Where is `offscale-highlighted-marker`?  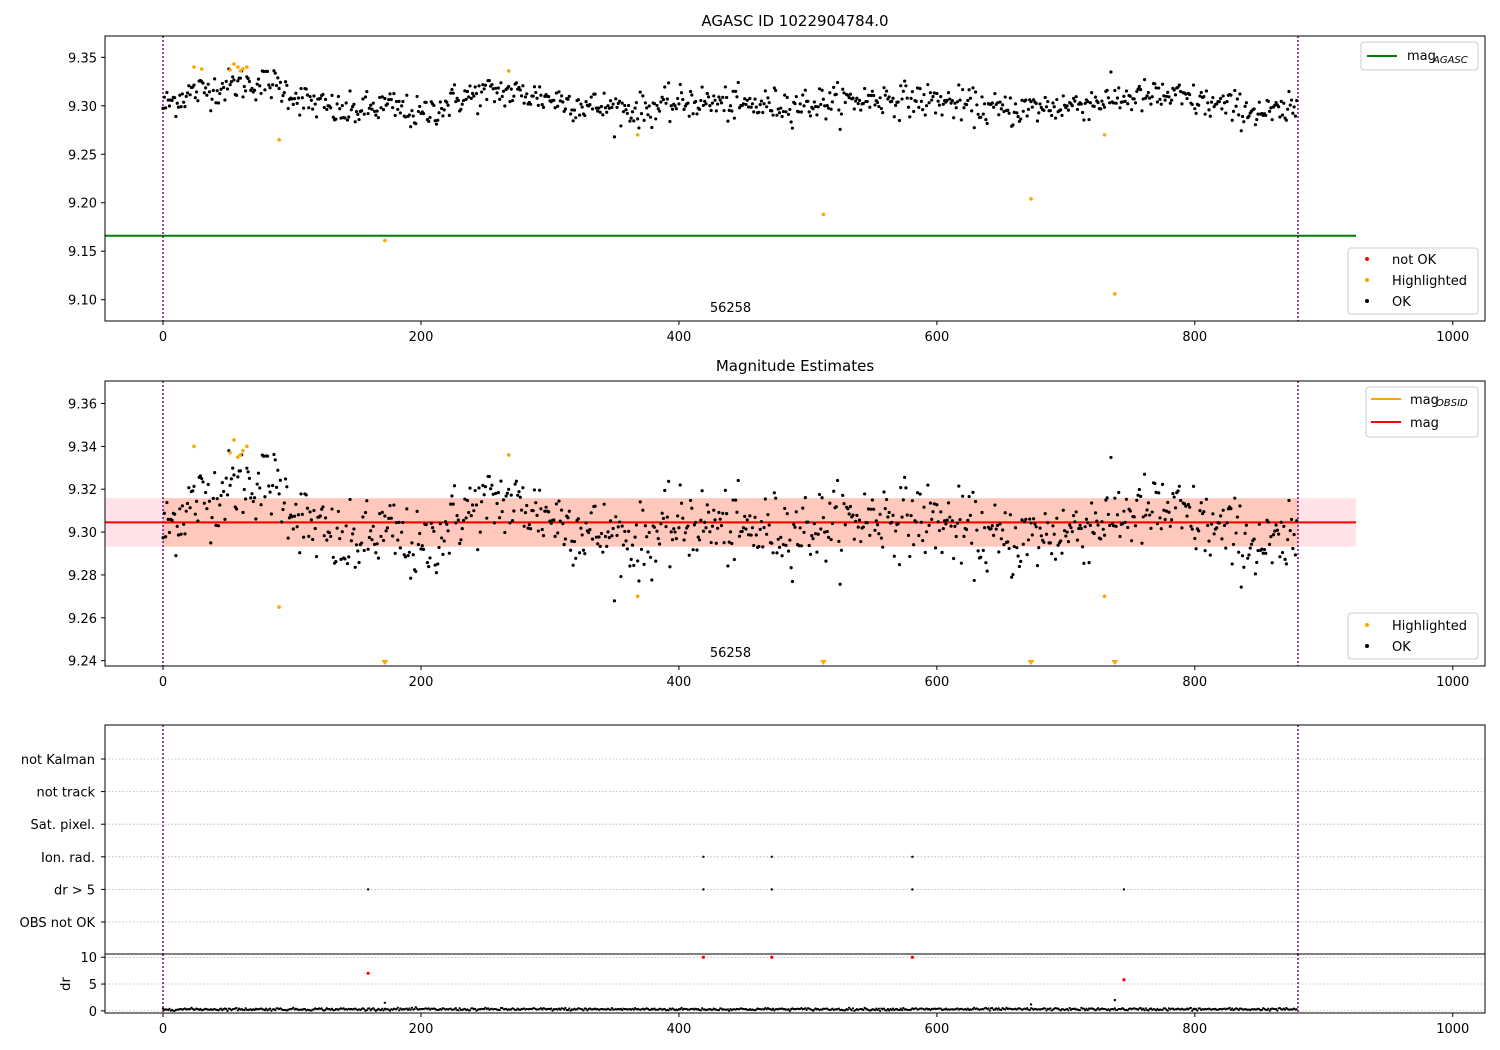 offscale-highlighted-marker is located at coordinates (385, 662).